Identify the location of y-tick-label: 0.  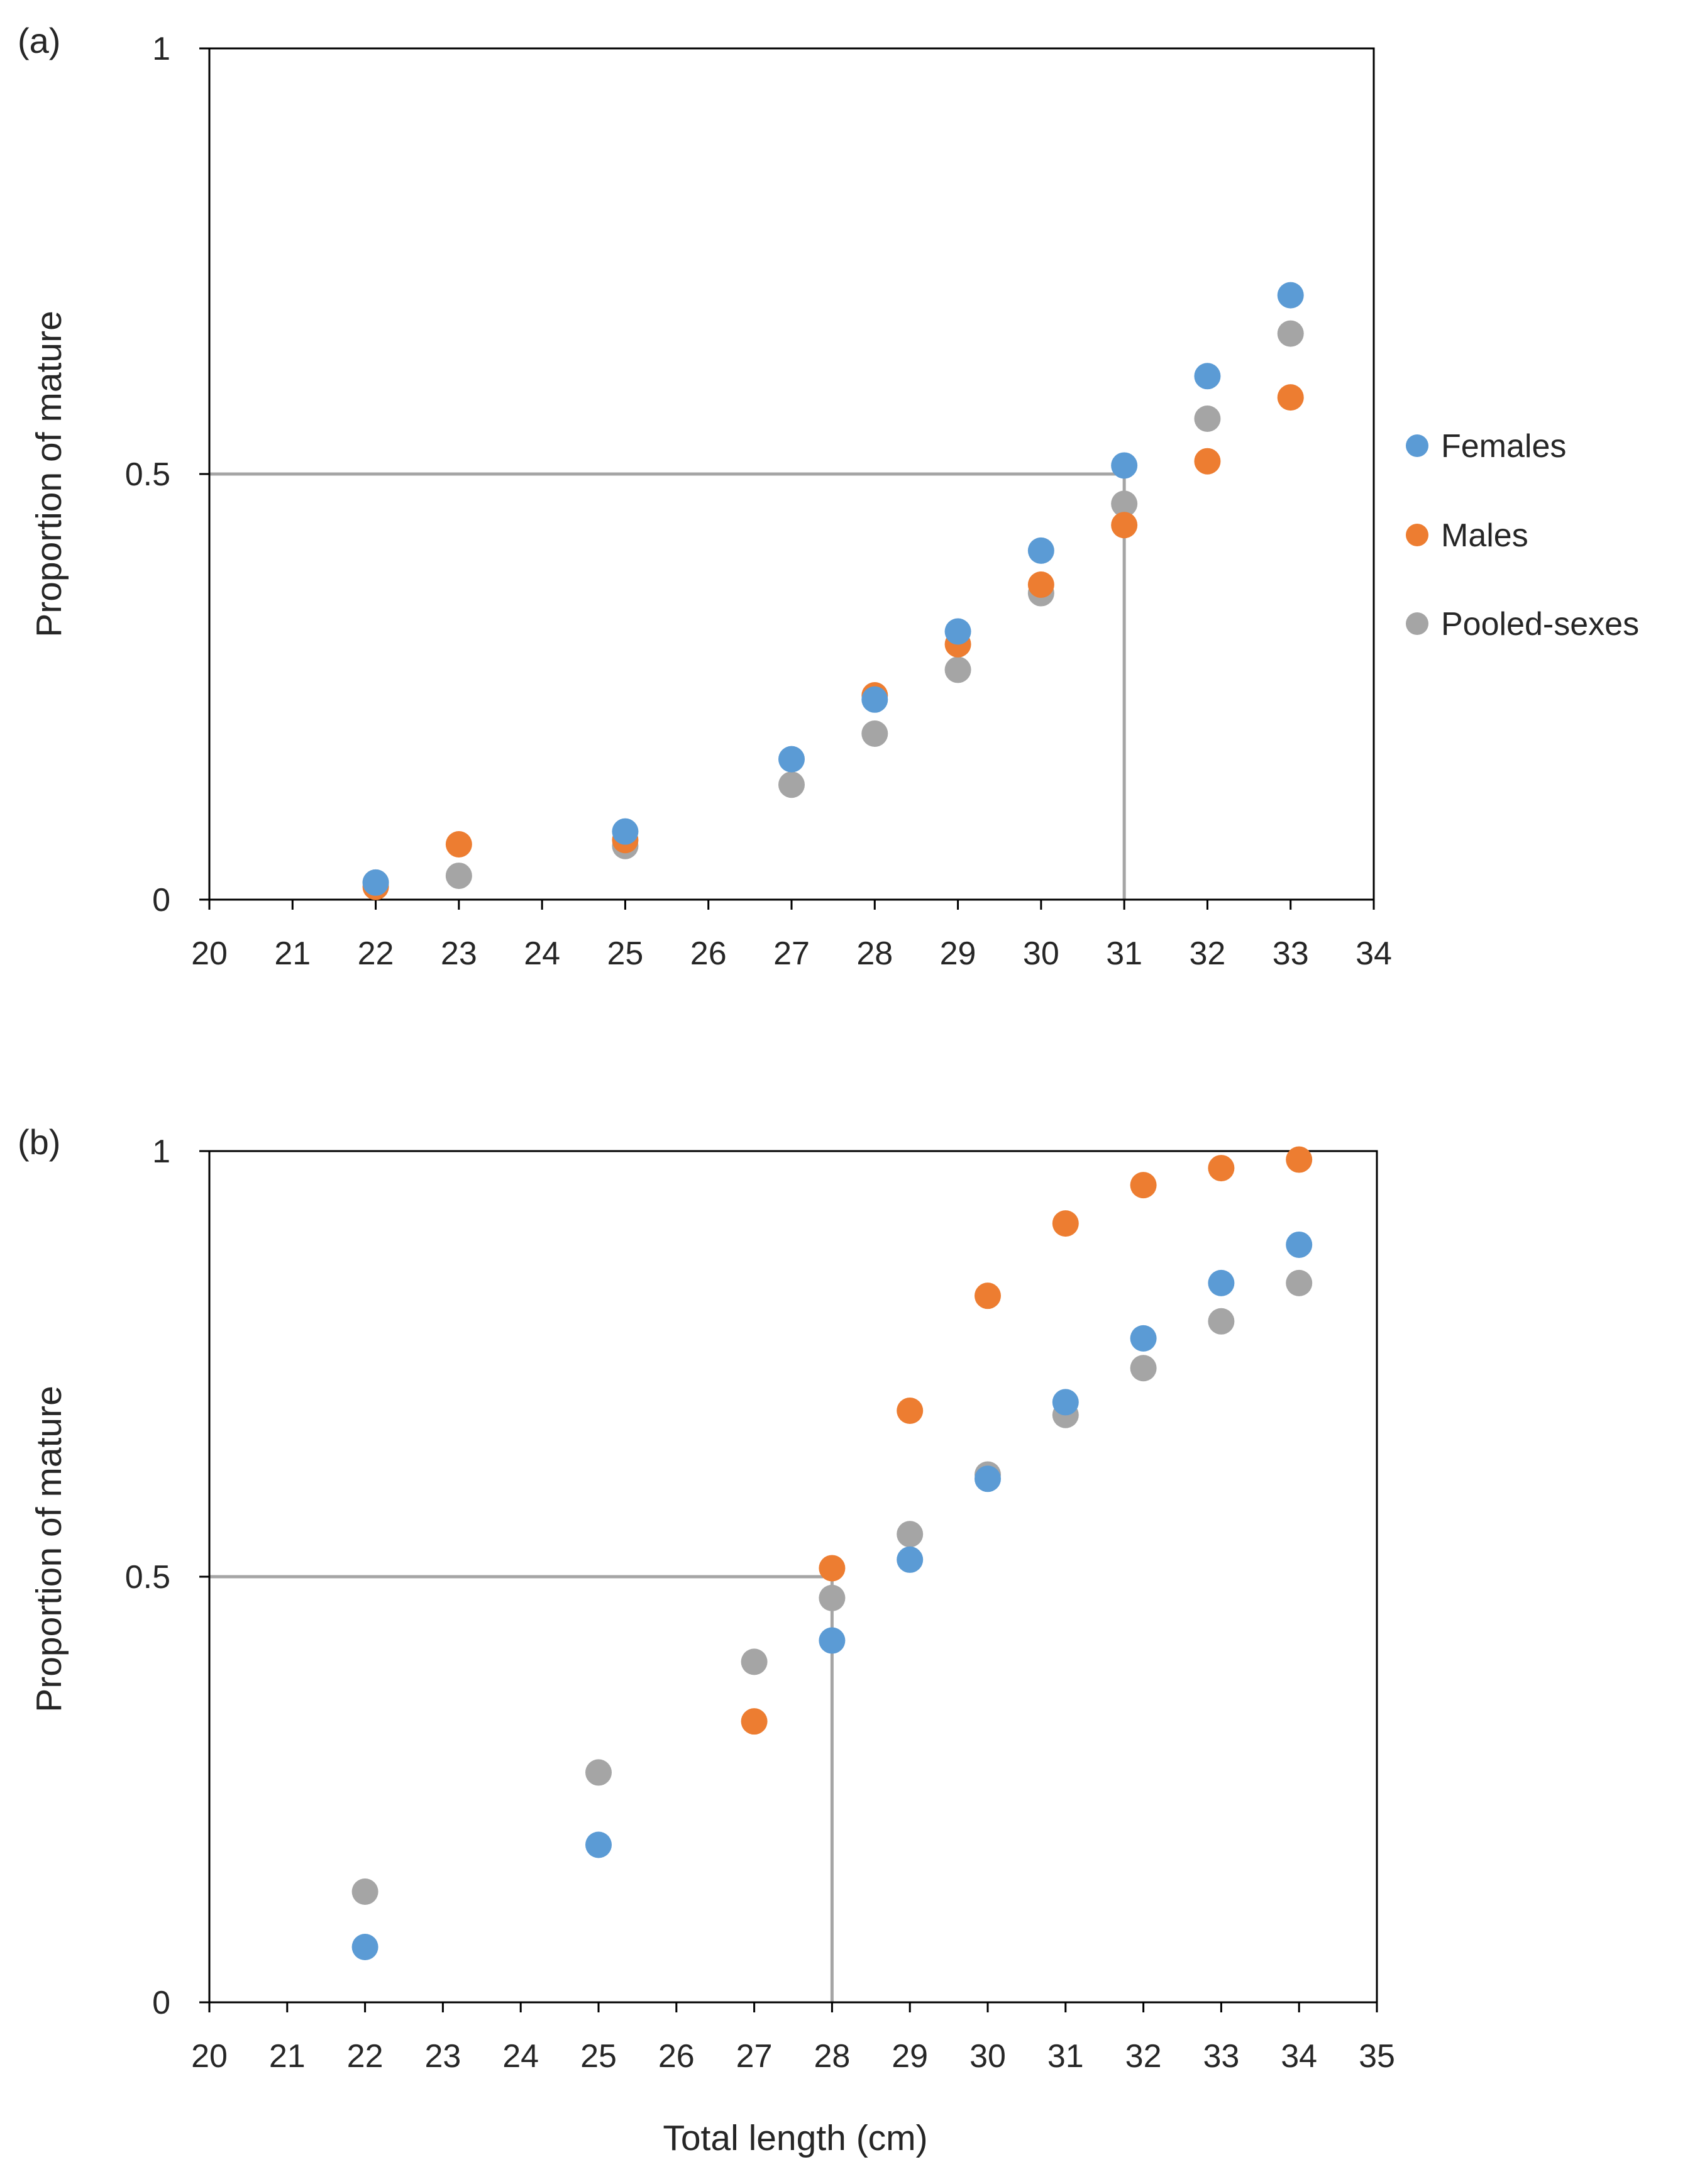
(161, 2003).